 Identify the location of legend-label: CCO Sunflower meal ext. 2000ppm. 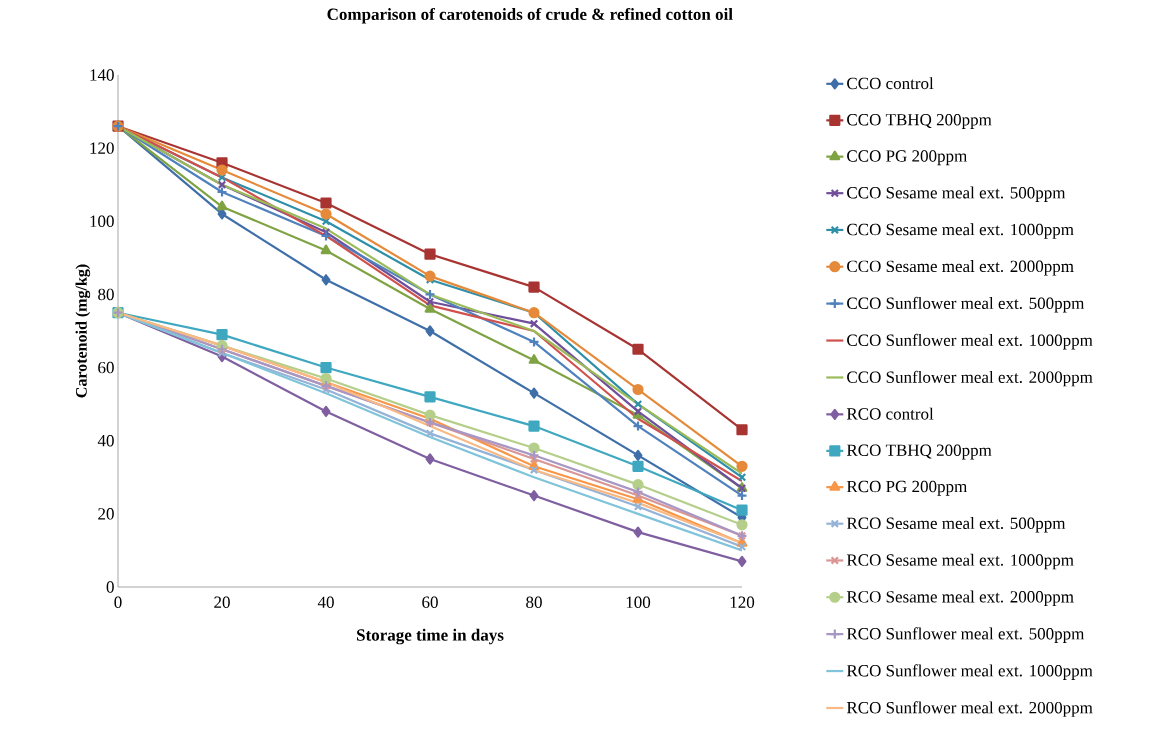
(970, 378).